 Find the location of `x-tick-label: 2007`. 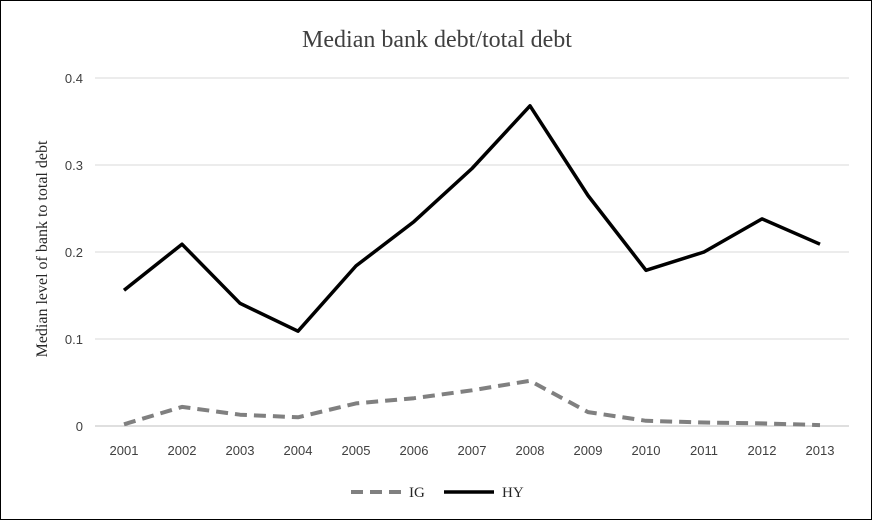

x-tick-label: 2007 is located at coordinates (472, 450).